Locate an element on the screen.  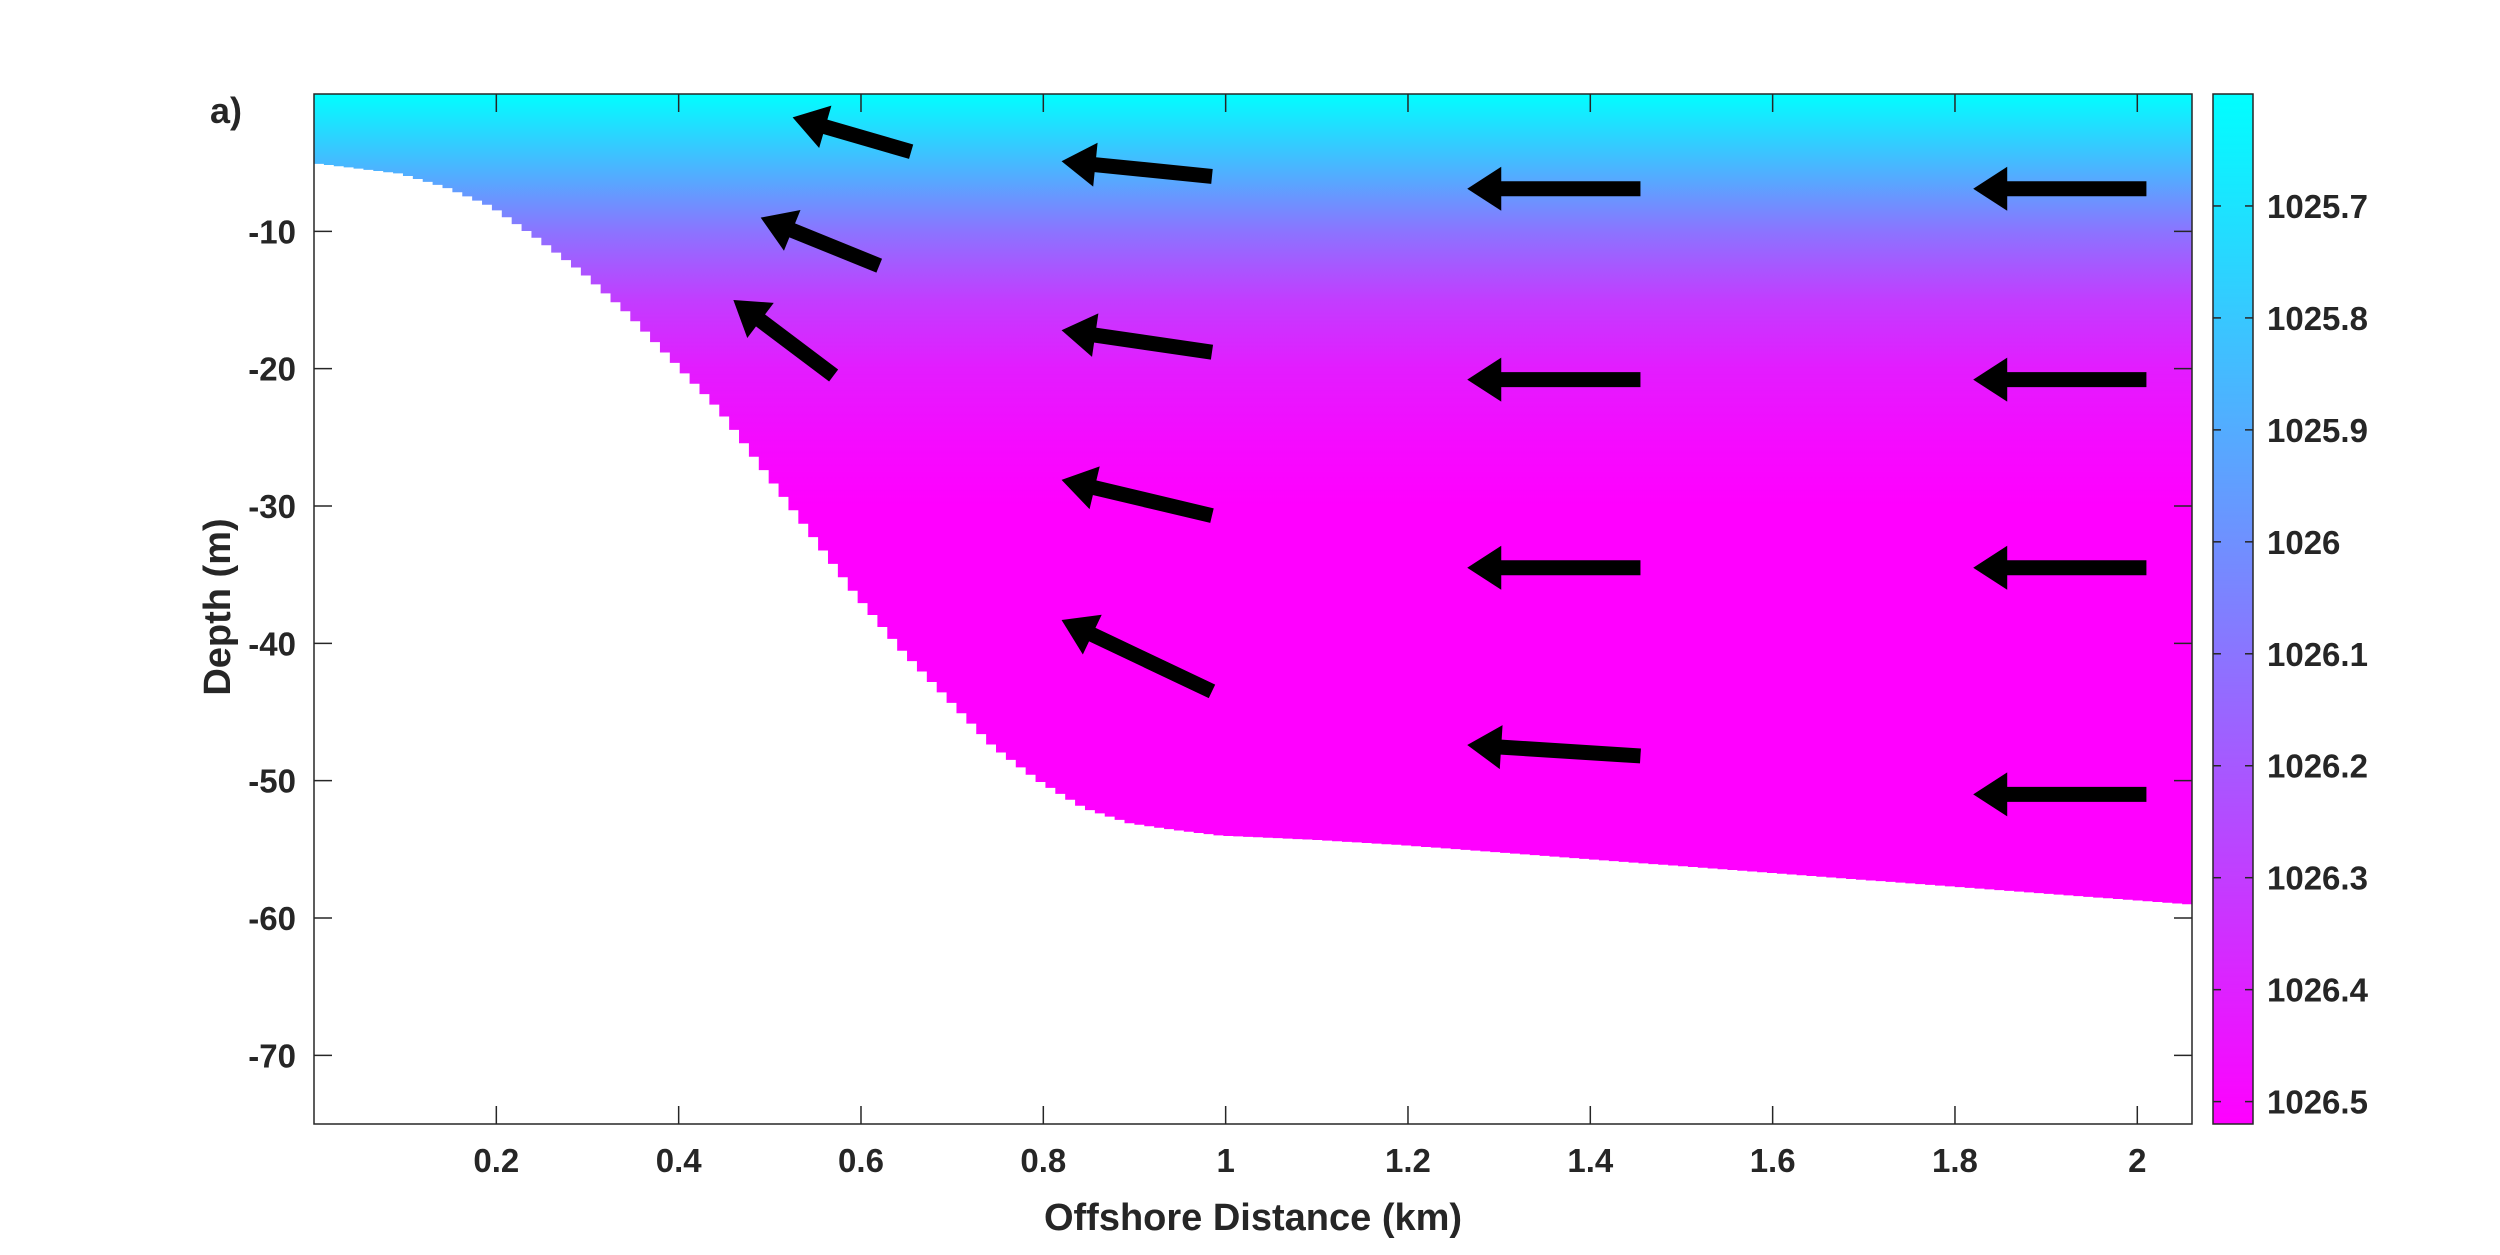
colorbar-tick-label: 1026.4 is located at coordinates (2318, 990).